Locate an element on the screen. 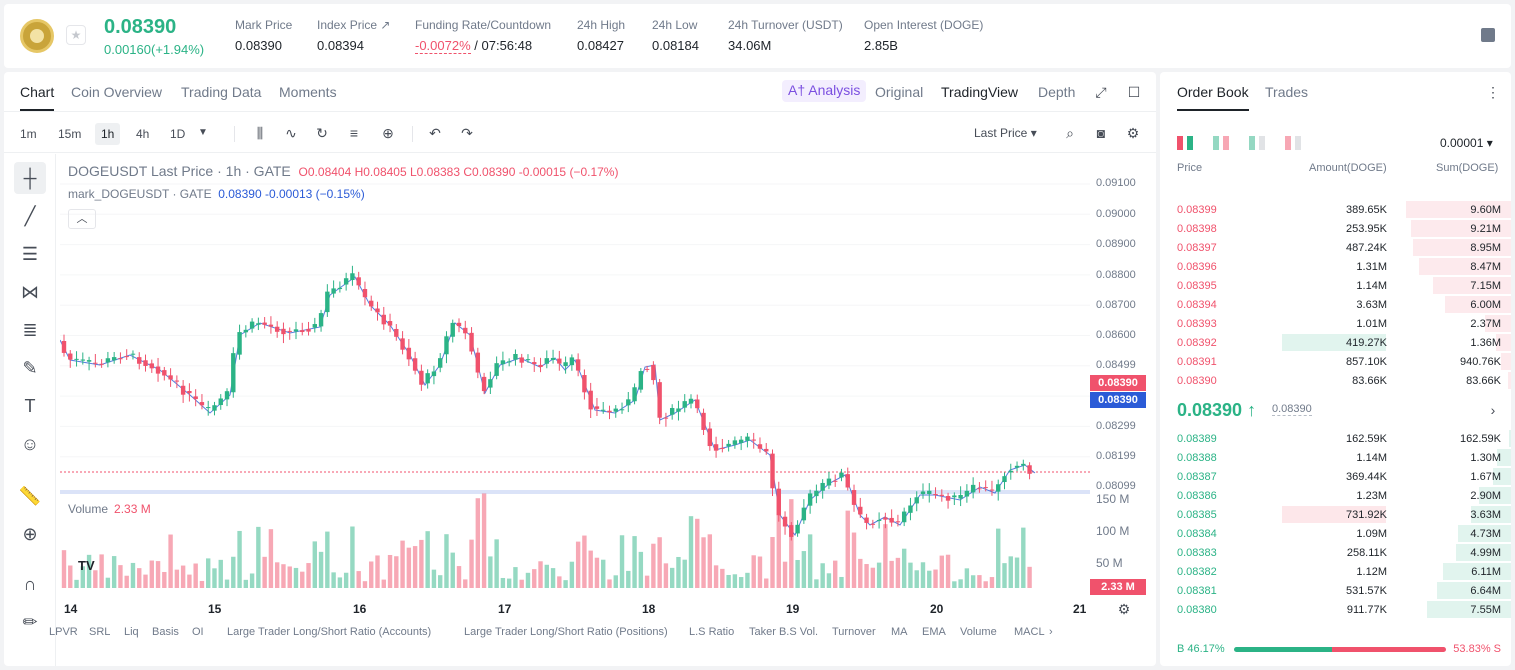  indicator-item: Taker B.S Vol. is located at coordinates (784, 632).